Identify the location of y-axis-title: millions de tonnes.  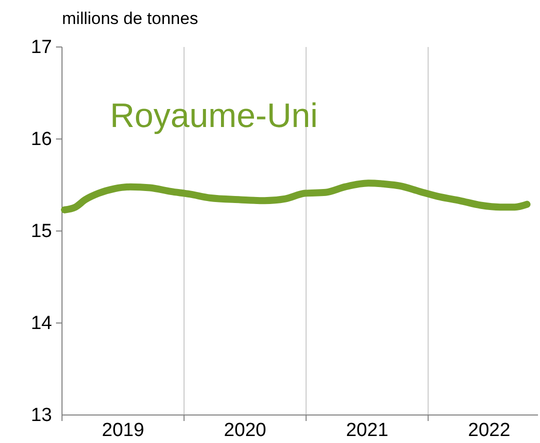
(130, 18).